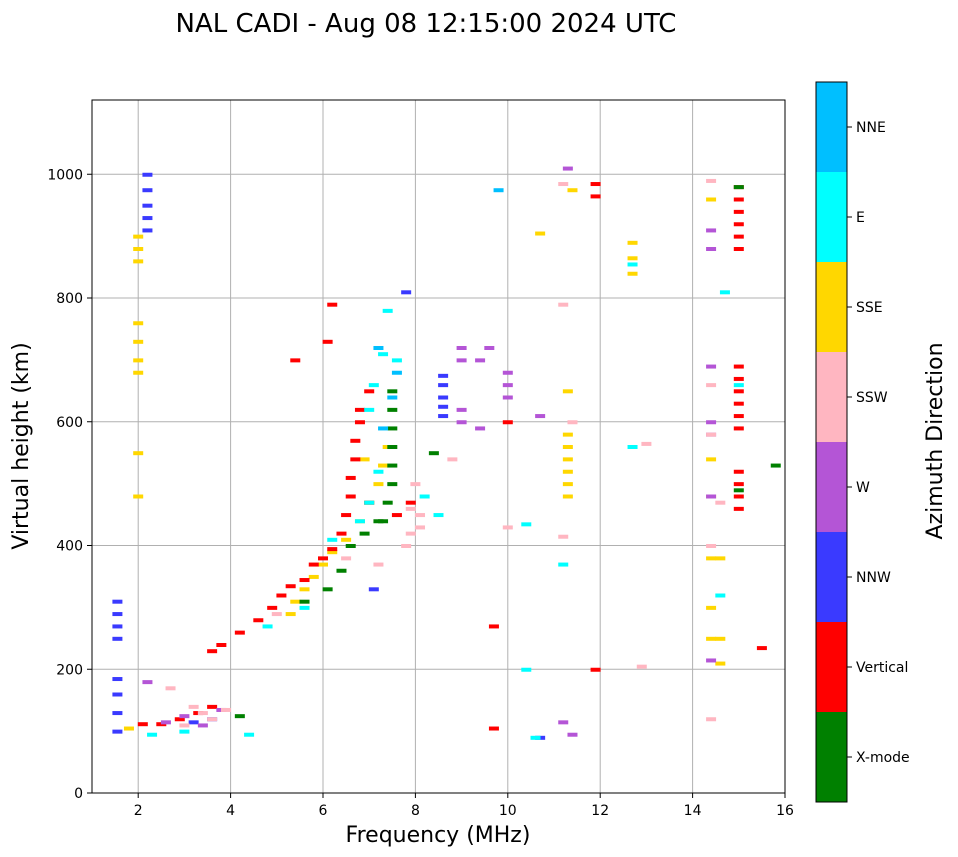 This screenshot has height=857, width=958. What do you see at coordinates (69, 547) in the screenshot?
I see `y-tick-label: 400` at bounding box center [69, 547].